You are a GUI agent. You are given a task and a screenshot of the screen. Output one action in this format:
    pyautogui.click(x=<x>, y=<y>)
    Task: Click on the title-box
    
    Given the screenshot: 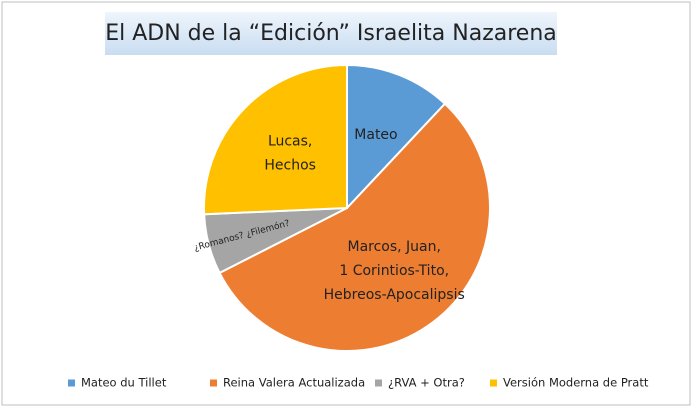 What is the action you would take?
    pyautogui.click(x=331, y=33)
    